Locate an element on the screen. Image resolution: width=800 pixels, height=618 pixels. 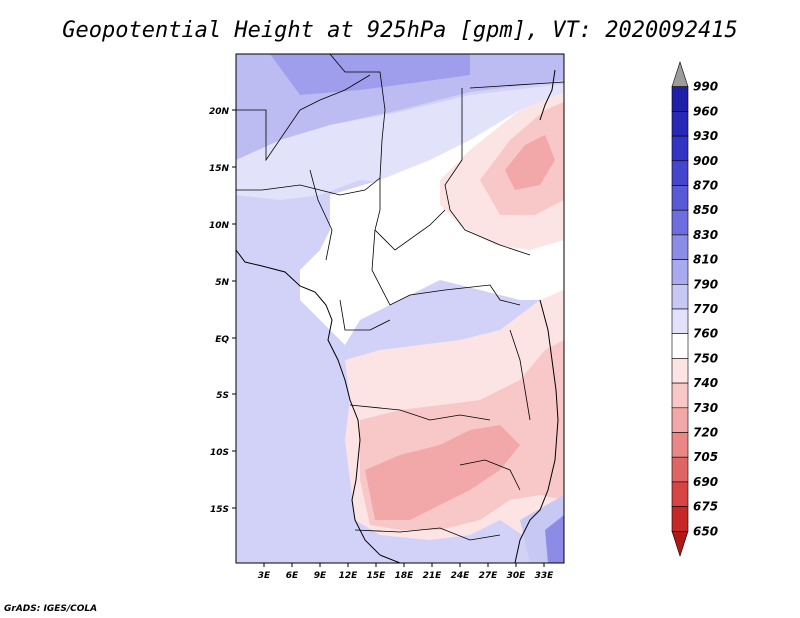
colorbar-level-label: 960 is located at coordinates (705, 111).